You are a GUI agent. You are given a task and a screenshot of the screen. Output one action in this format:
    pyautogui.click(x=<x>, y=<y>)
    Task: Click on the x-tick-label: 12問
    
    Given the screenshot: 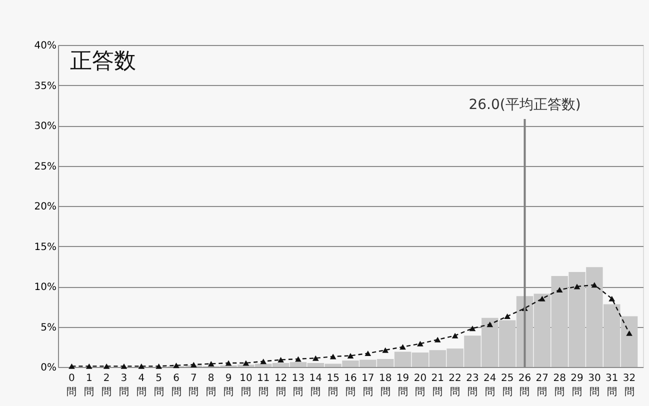 What is the action you would take?
    pyautogui.click(x=281, y=385)
    